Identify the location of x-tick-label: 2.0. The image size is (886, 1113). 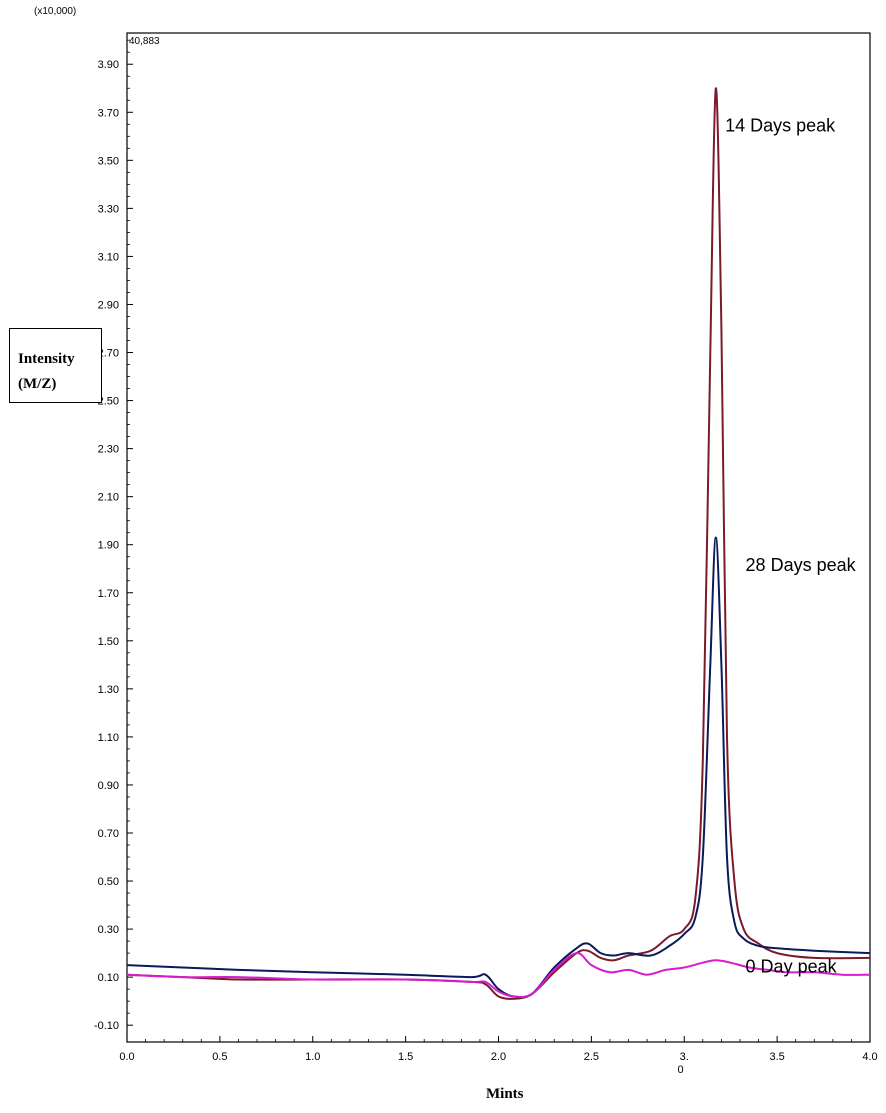
(498, 1057).